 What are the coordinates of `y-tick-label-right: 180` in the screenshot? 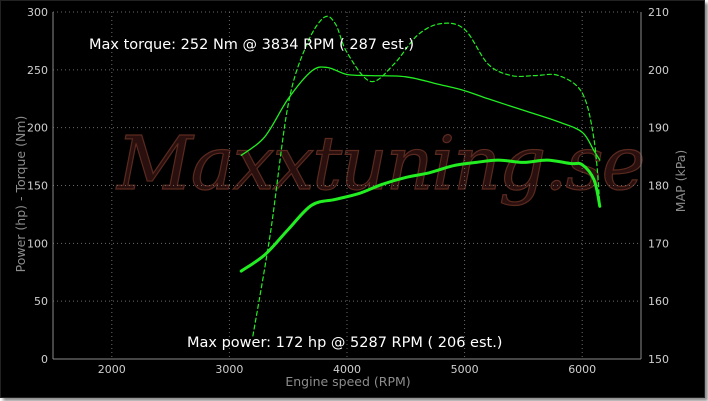 It's located at (658, 186).